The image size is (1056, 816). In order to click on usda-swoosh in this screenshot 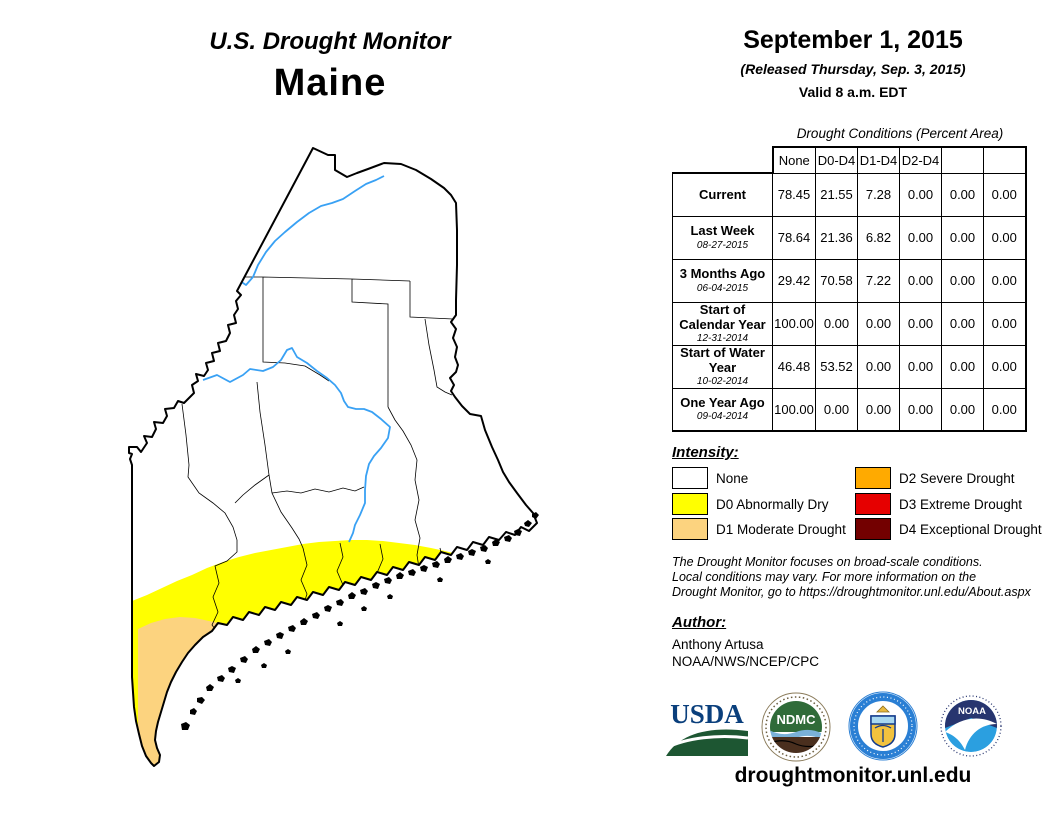, I will do `click(707, 742)`.